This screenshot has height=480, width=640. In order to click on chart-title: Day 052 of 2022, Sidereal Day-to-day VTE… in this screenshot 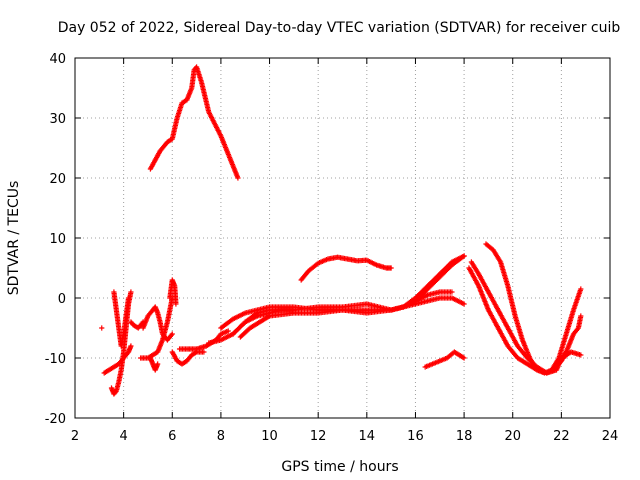, I will do `click(339, 28)`.